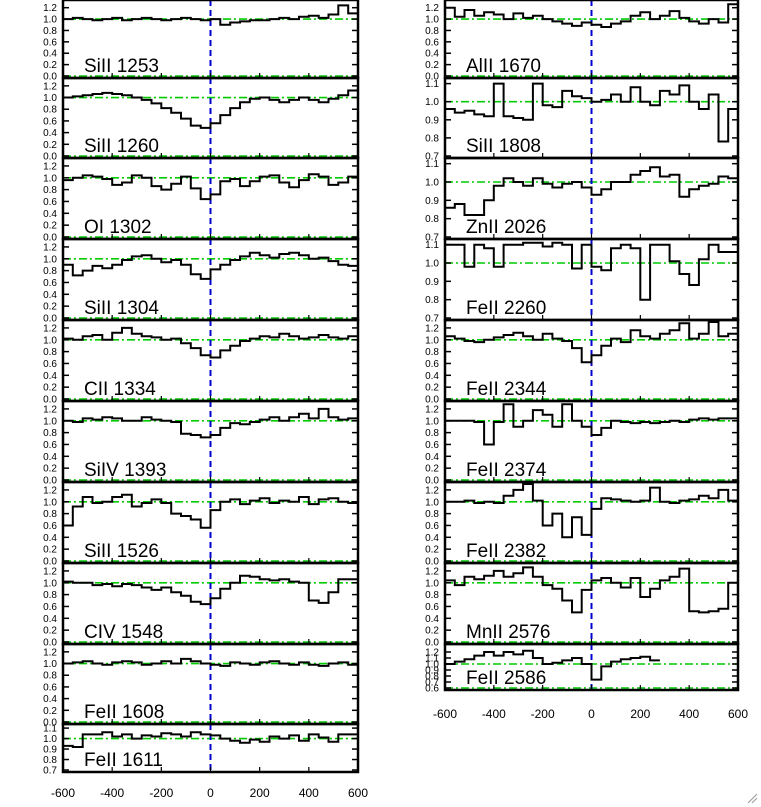 The height and width of the screenshot is (807, 761). What do you see at coordinates (118, 227) in the screenshot?
I see `ion-label: OI 1302` at bounding box center [118, 227].